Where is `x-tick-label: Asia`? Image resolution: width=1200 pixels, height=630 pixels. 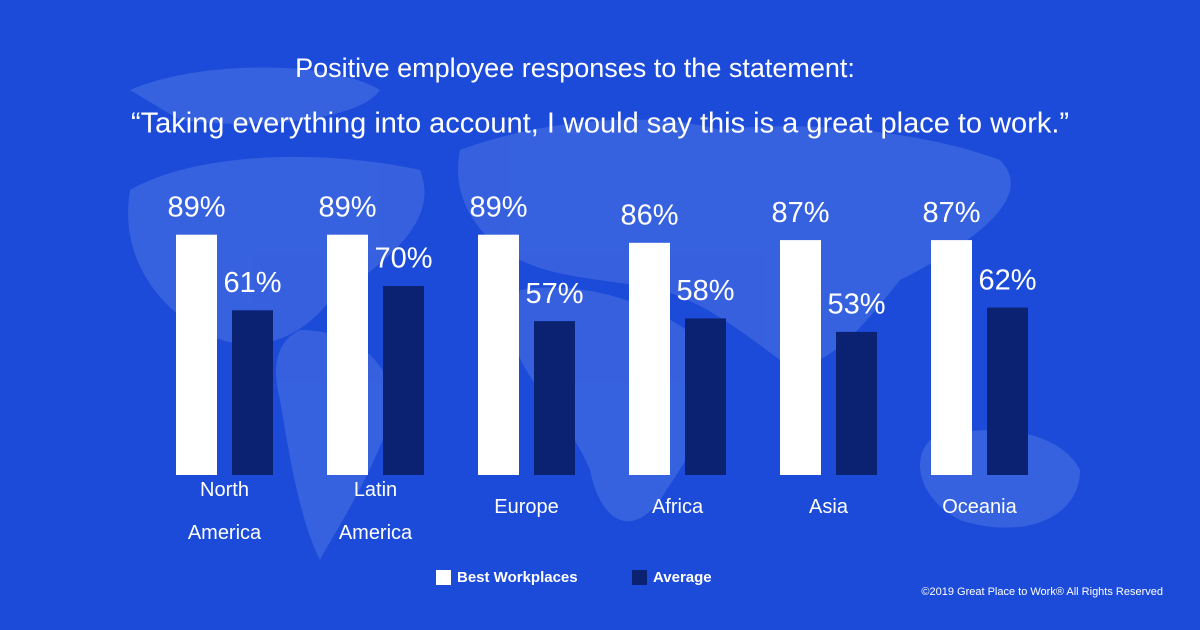 x-tick-label: Asia is located at coordinates (828, 507).